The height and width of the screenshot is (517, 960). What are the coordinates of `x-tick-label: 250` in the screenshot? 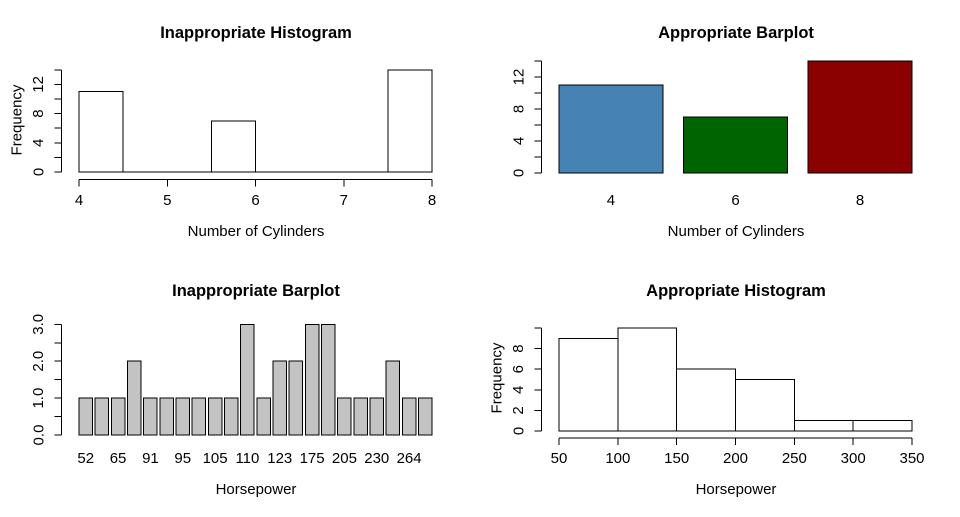 It's located at (794, 458).